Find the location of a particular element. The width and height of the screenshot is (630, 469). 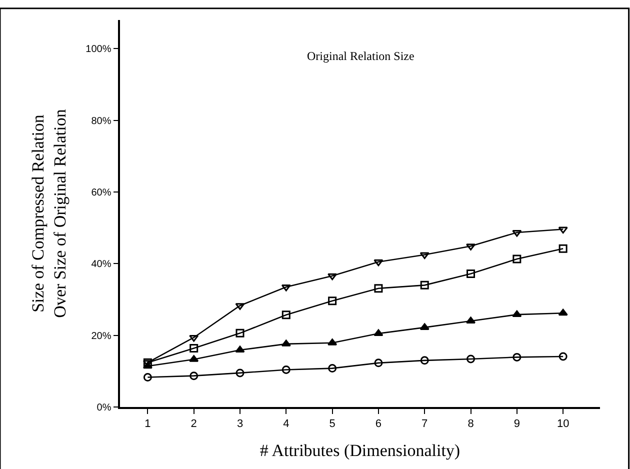

x-tick-label: 5 is located at coordinates (332, 424).